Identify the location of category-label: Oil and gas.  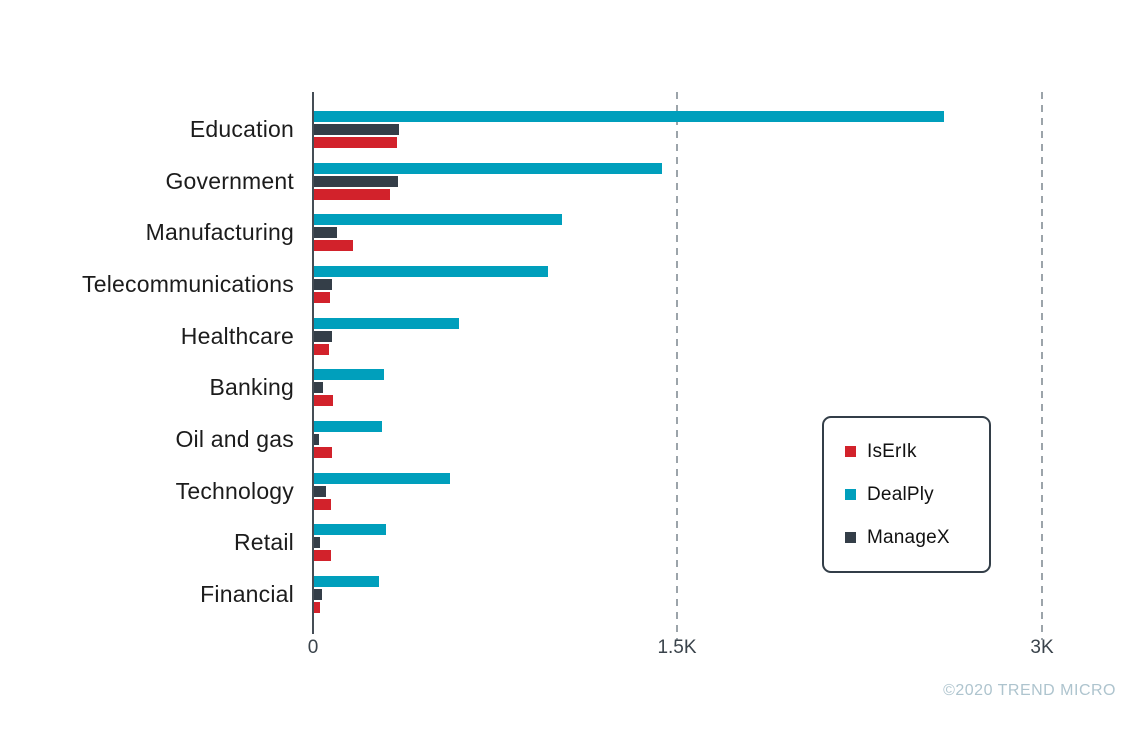
(234, 439).